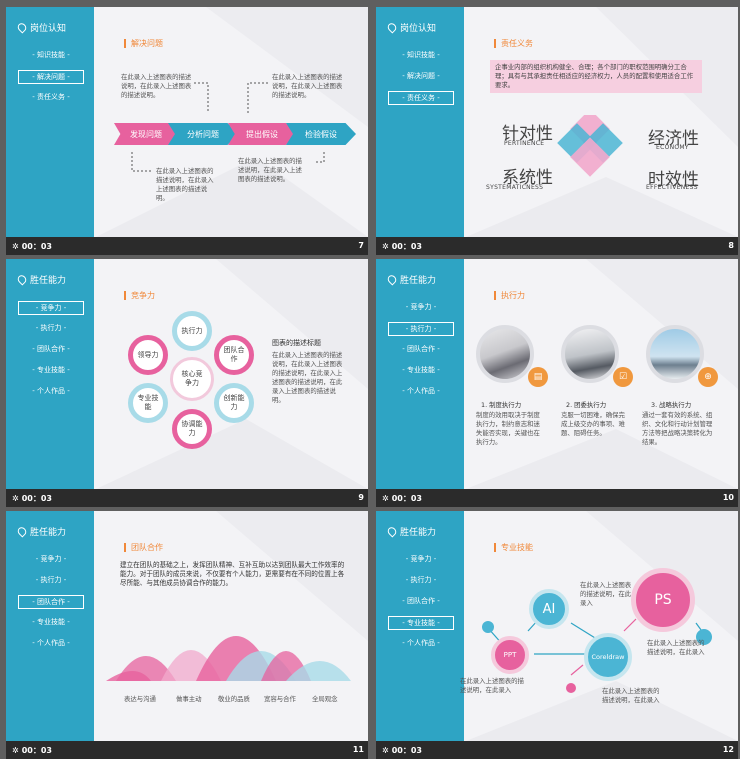  What do you see at coordinates (538, 377) in the screenshot?
I see `document-icon: ▤` at bounding box center [538, 377].